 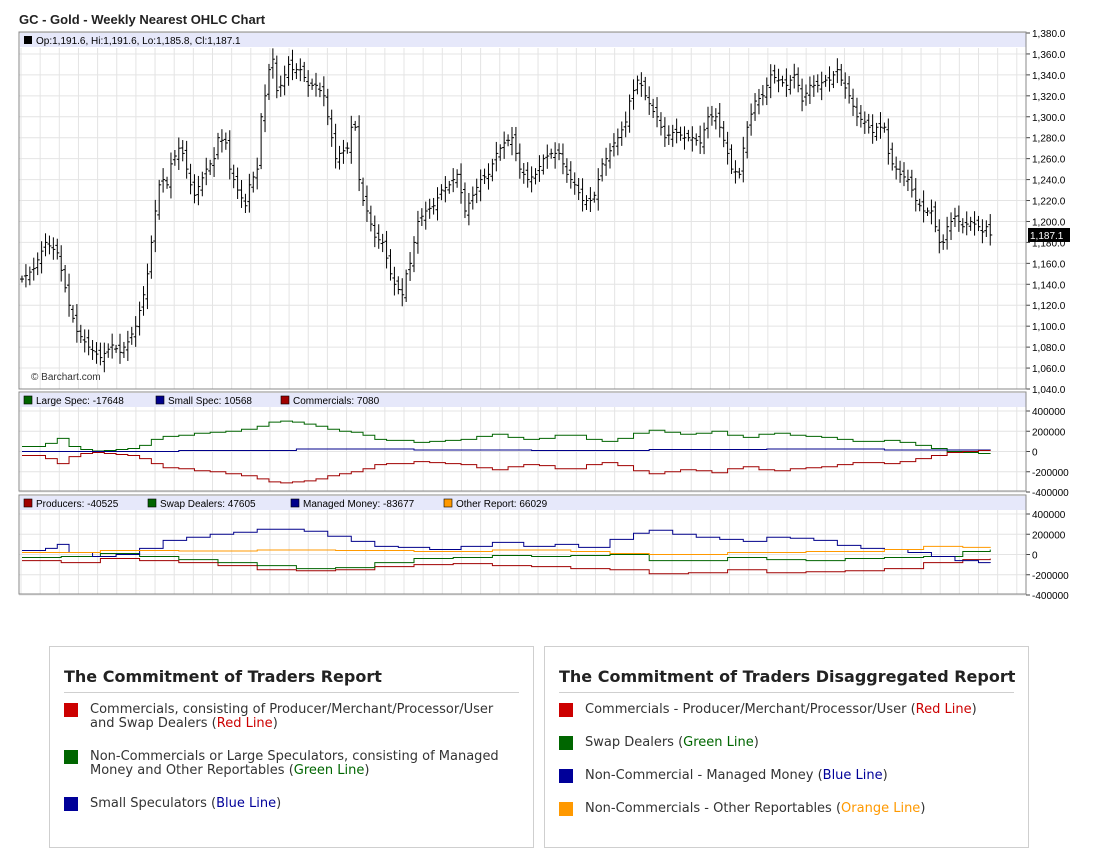 I want to click on price-axis-tick-label: 1,360.0, so click(x=1049, y=55).